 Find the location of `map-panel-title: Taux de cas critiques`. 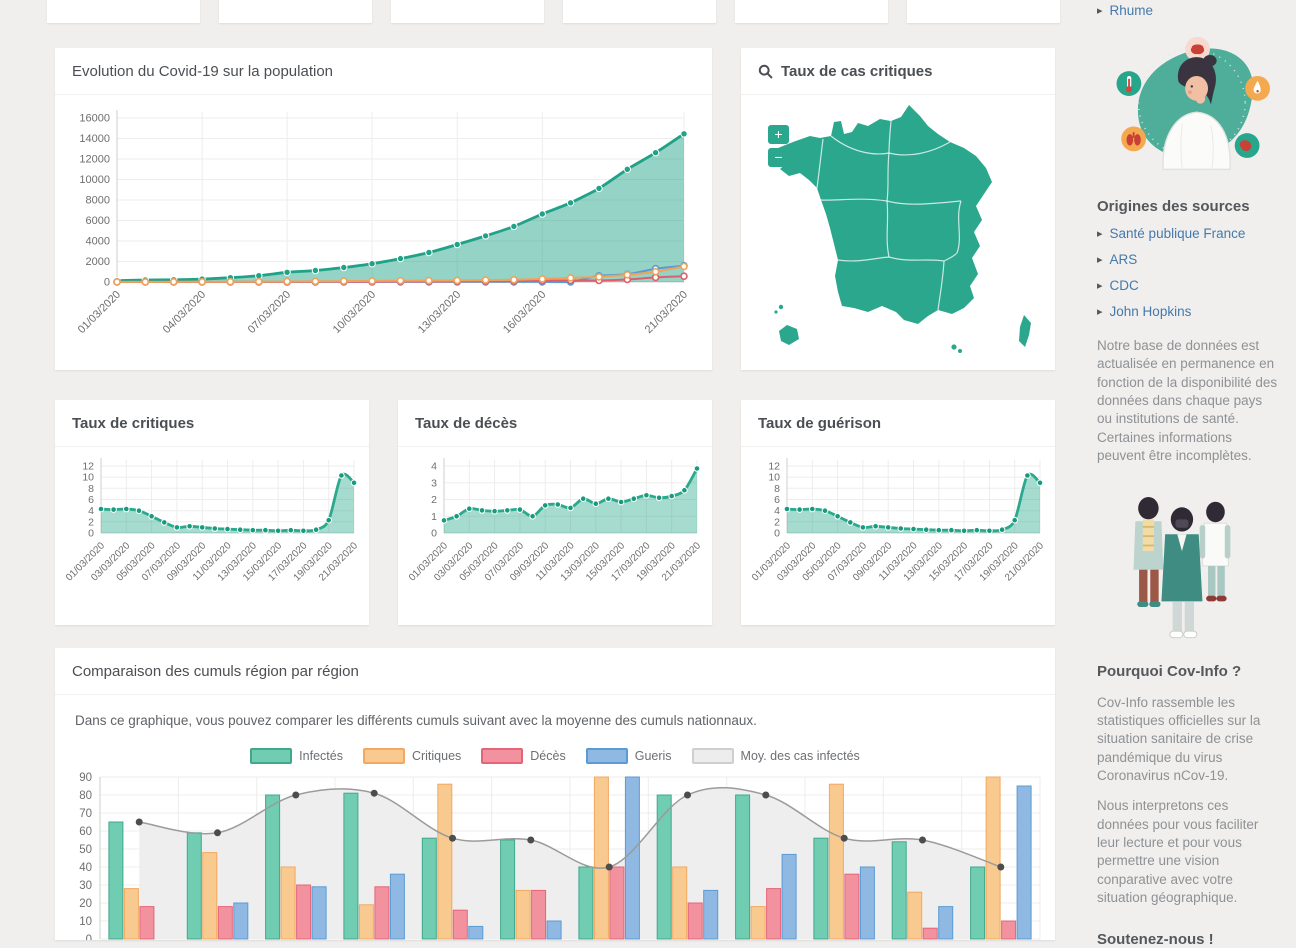

map-panel-title: Taux de cas critiques is located at coordinates (857, 71).